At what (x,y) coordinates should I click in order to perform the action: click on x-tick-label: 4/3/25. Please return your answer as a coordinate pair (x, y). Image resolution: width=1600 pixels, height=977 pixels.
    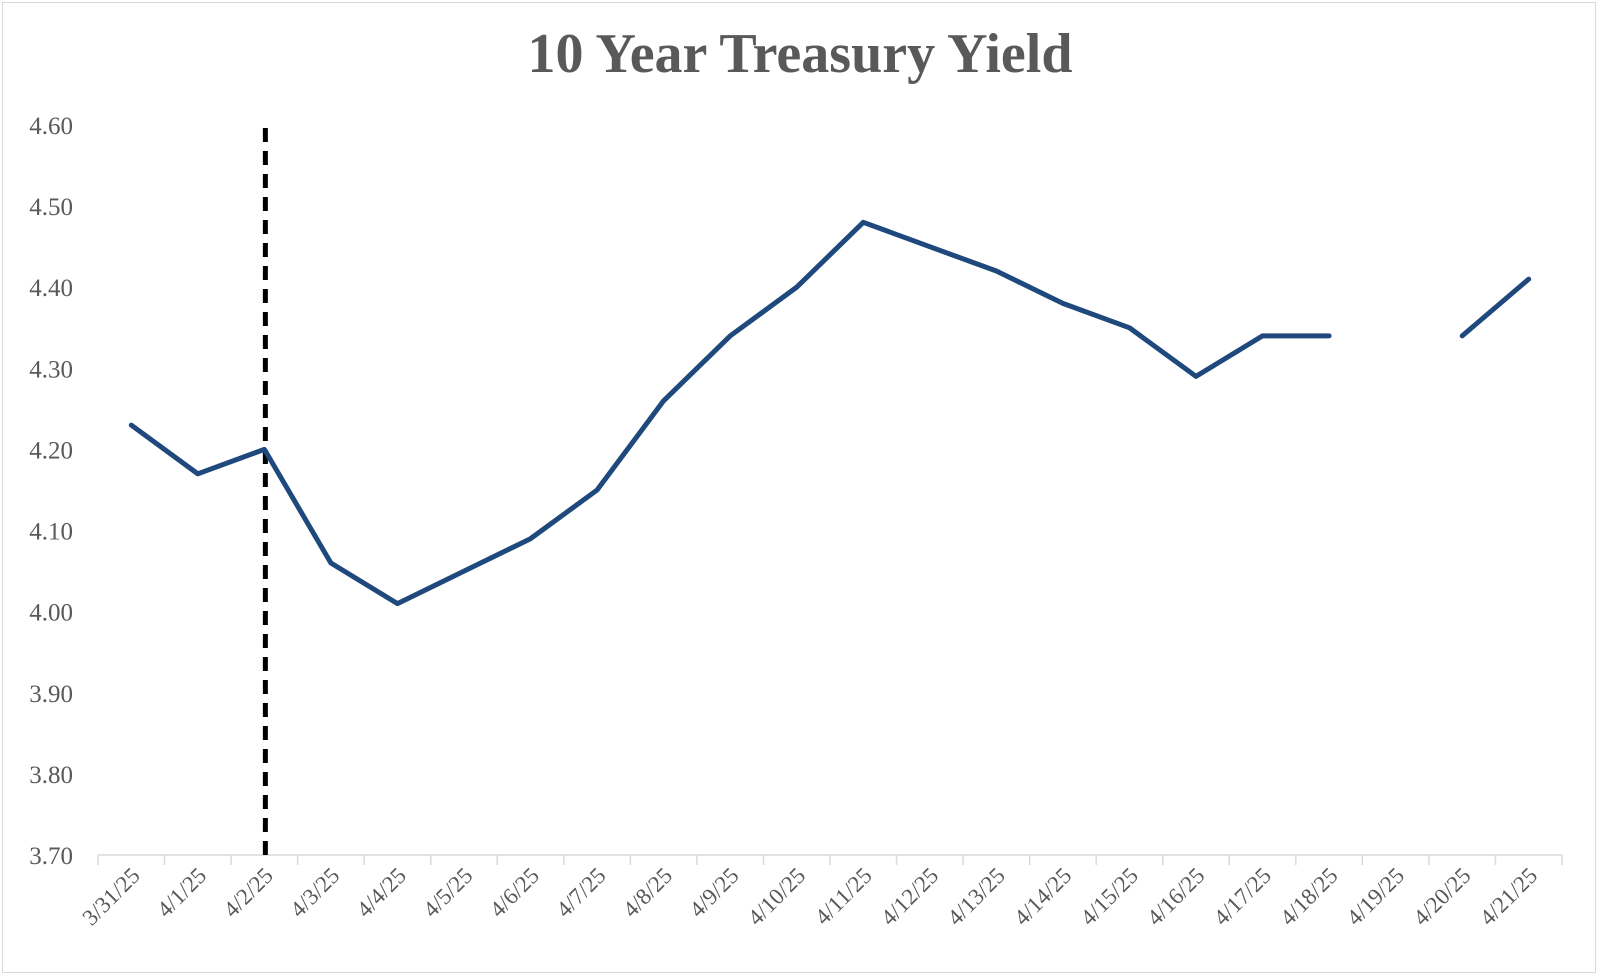
    Looking at the image, I should click on (314, 892).